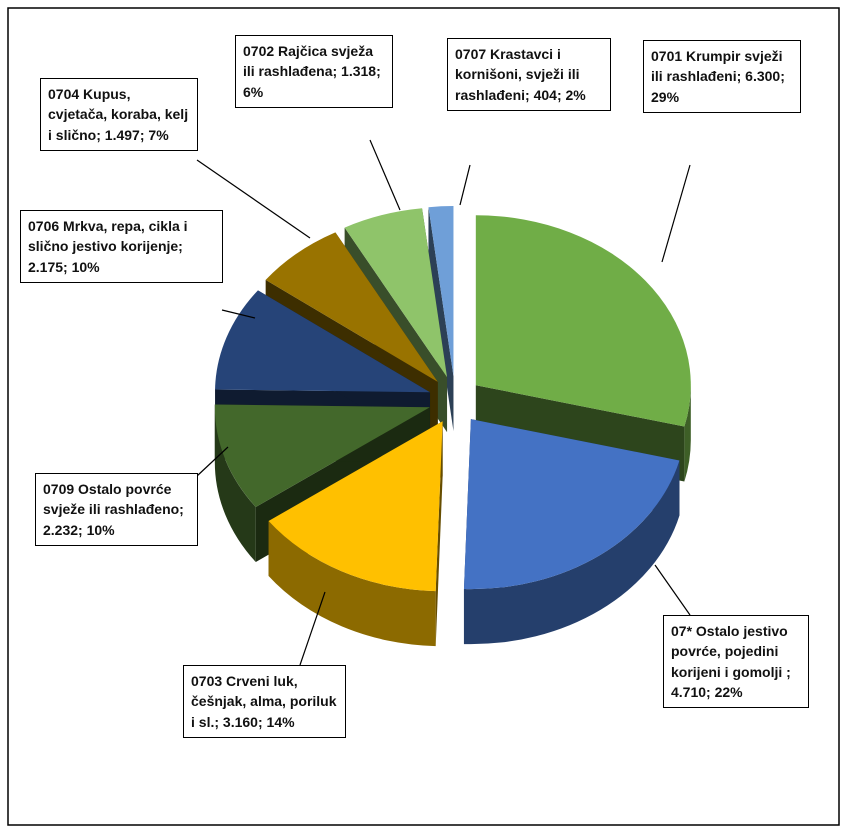 The height and width of the screenshot is (833, 847). I want to click on label-value: 404, so click(545, 94).